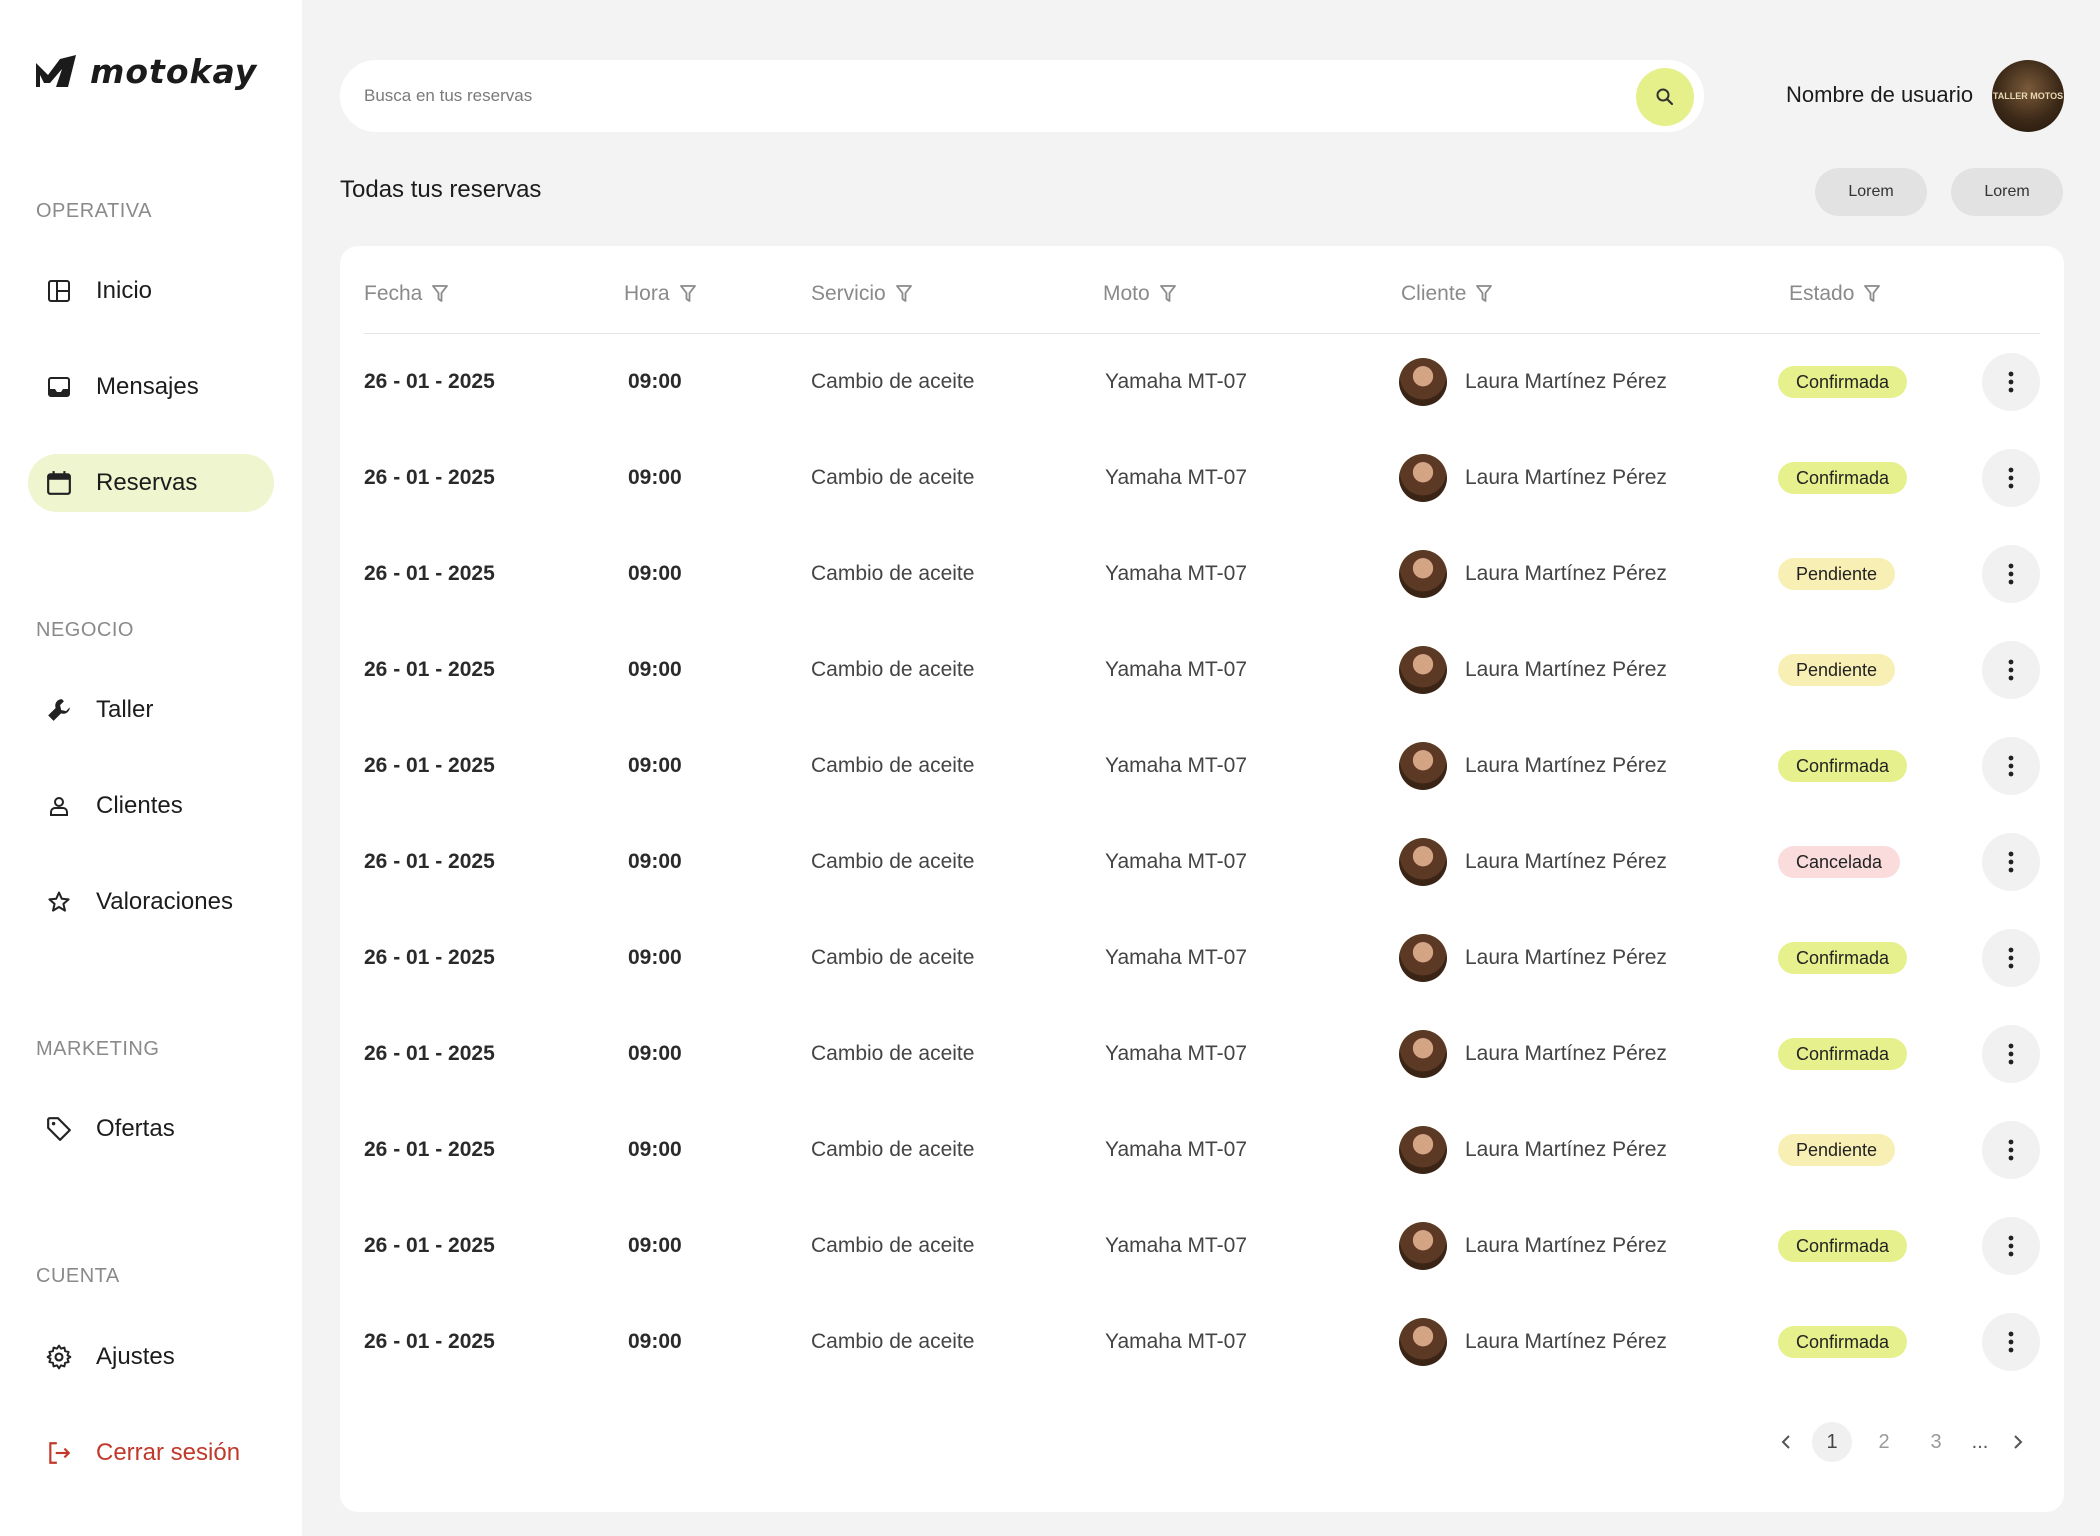  What do you see at coordinates (59, 1357) in the screenshot?
I see `gear-icon` at bounding box center [59, 1357].